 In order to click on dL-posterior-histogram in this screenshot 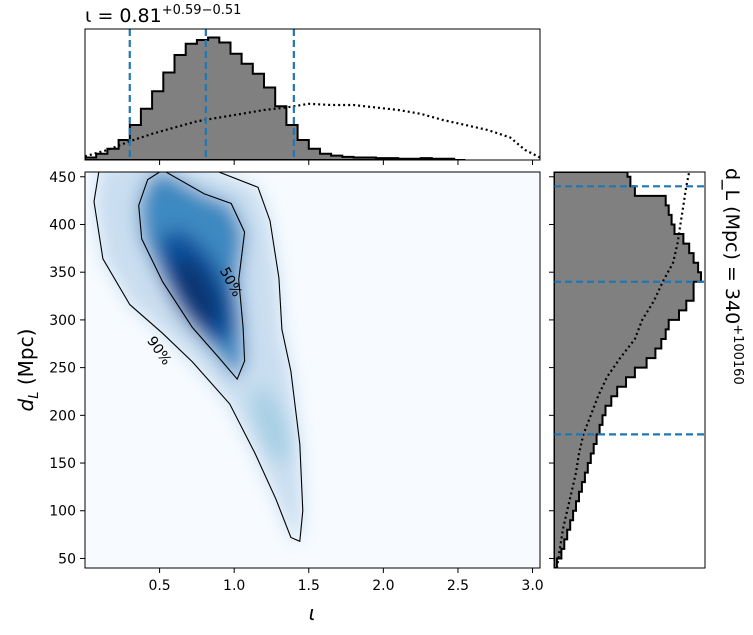, I will do `click(628, 370)`.